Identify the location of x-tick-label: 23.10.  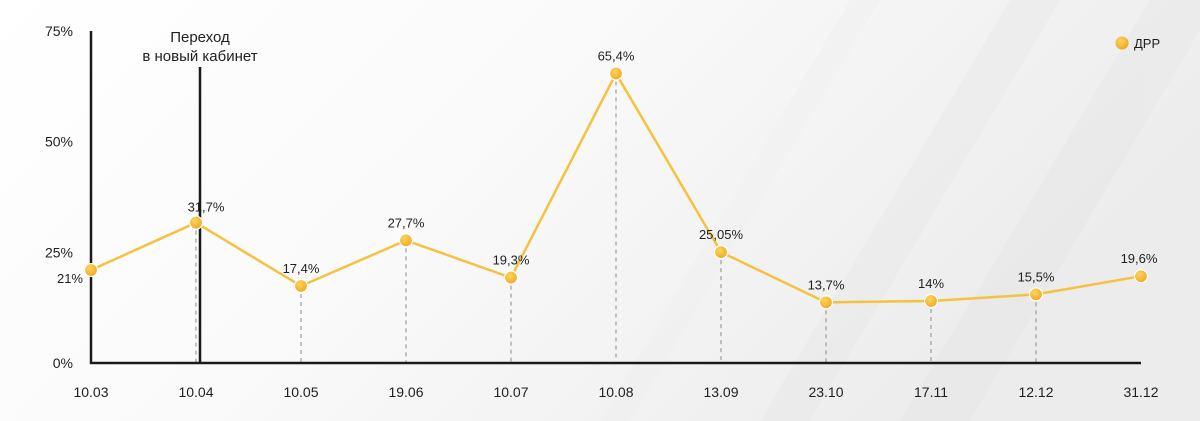
(825, 392).